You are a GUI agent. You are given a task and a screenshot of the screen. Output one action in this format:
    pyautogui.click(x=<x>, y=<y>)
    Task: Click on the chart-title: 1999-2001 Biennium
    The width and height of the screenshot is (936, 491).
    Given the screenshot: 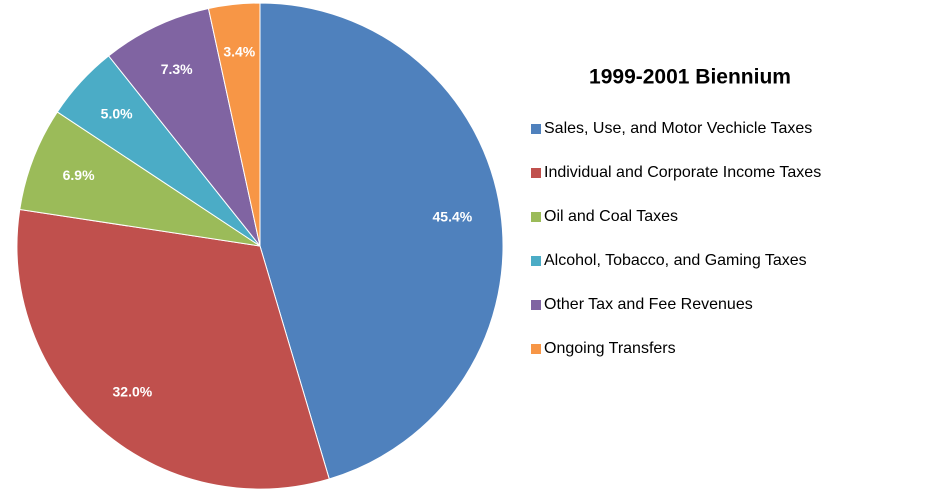 What is the action you would take?
    pyautogui.click(x=690, y=77)
    